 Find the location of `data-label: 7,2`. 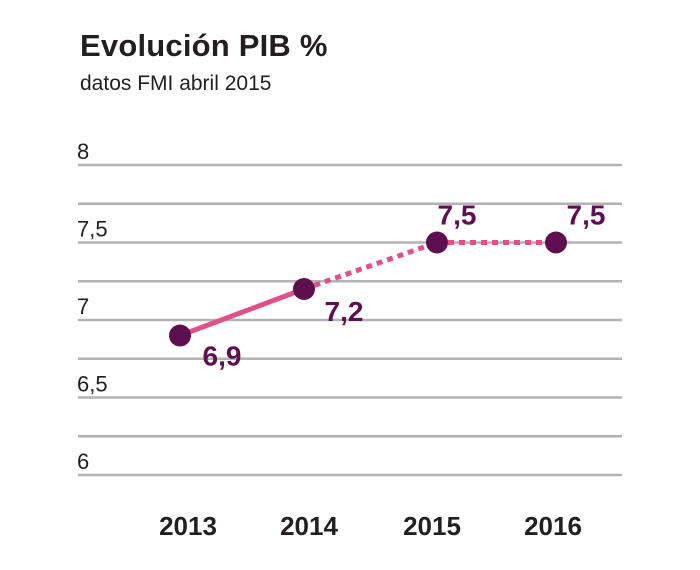

data-label: 7,2 is located at coordinates (344, 311).